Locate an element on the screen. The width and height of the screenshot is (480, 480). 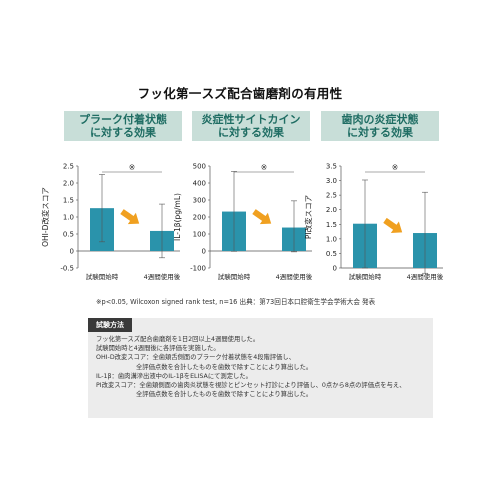
y-axis-label: PI改変スコア is located at coordinates (308, 217).